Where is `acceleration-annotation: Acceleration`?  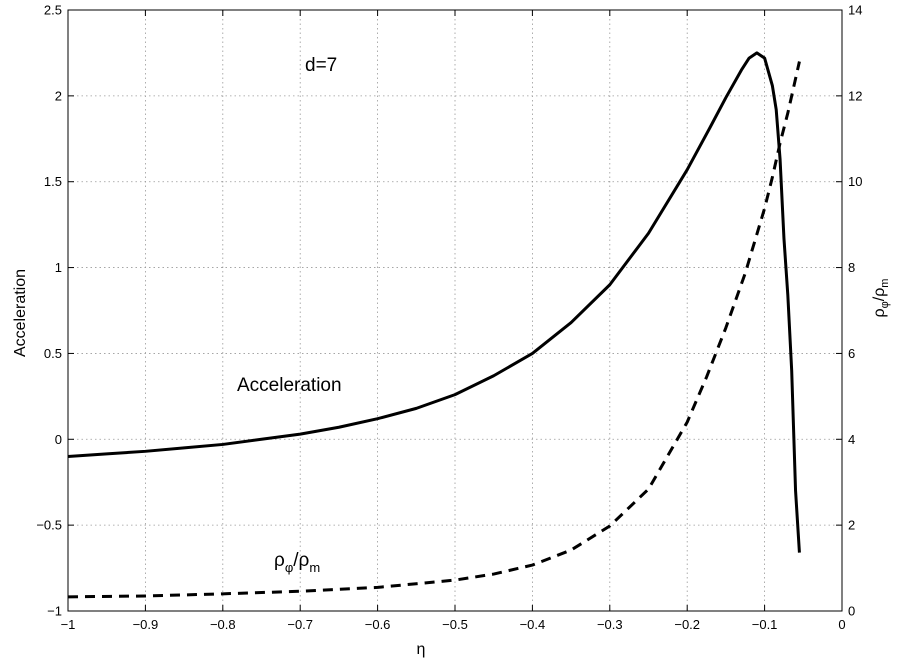 acceleration-annotation: Acceleration is located at coordinates (289, 385).